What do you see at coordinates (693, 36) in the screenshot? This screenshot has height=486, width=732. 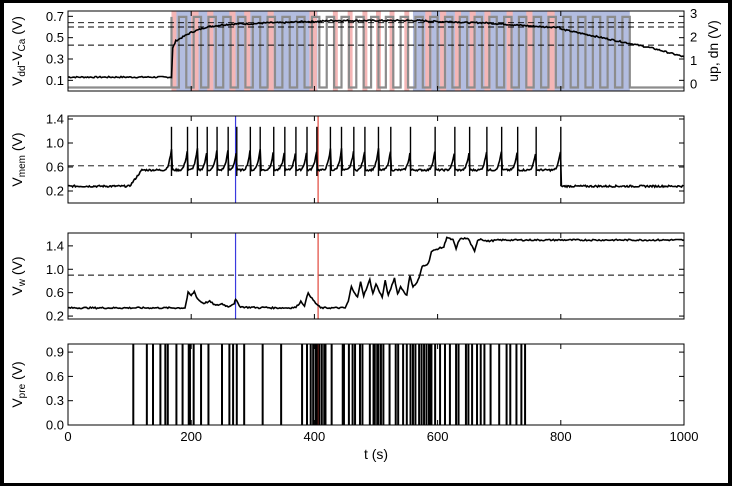 I see `right-y-tick-label: 2` at bounding box center [693, 36].